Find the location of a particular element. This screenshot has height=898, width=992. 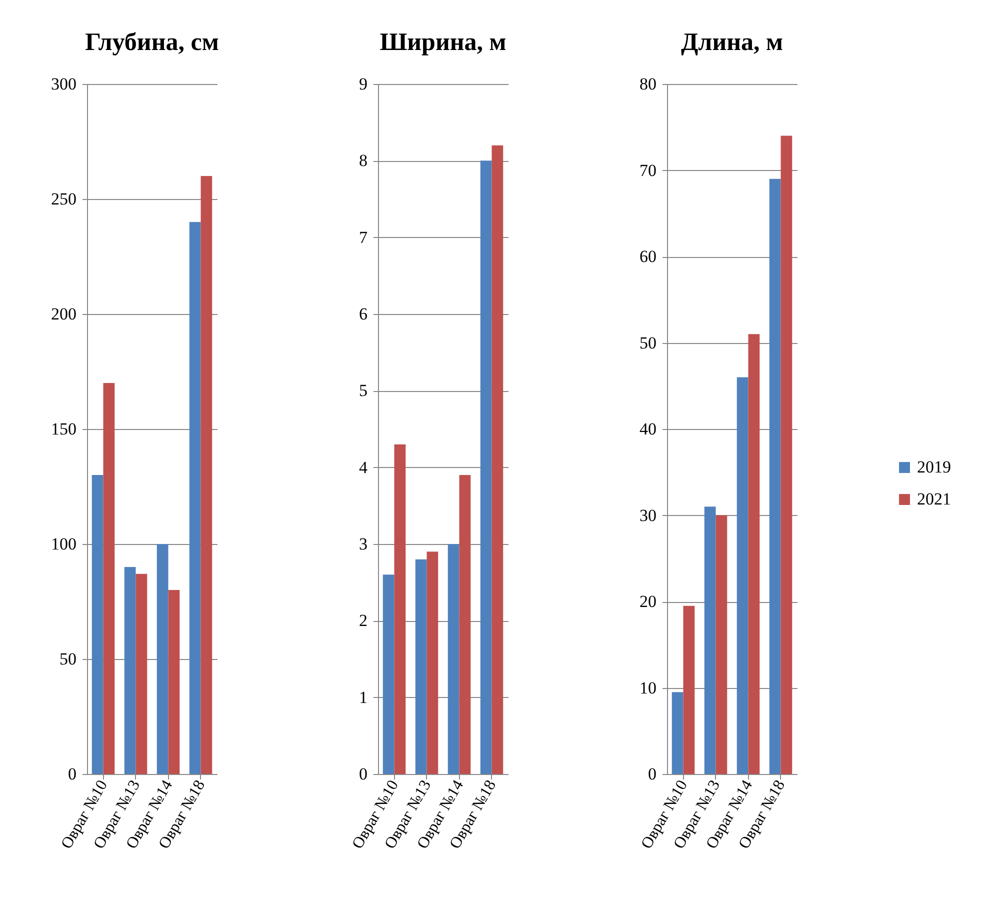

y-tick-label: 5 is located at coordinates (363, 390).